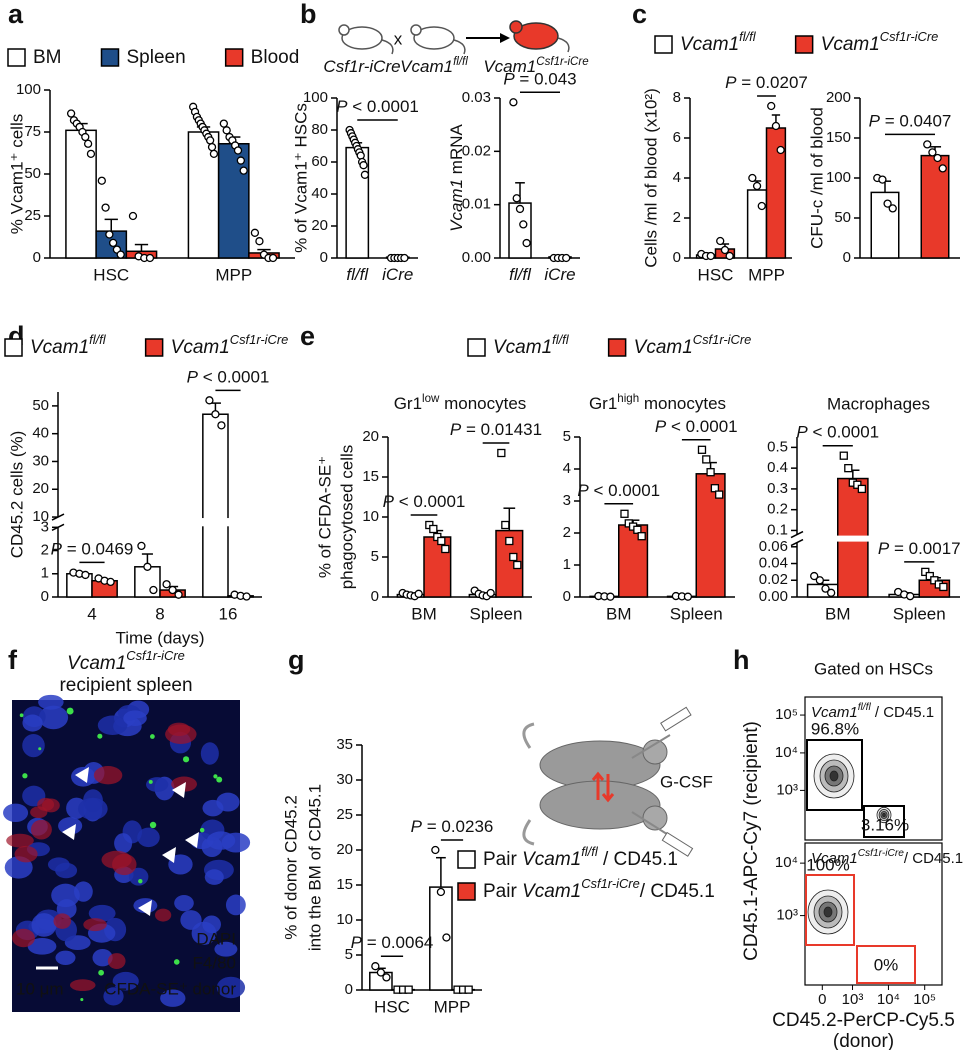 The height and width of the screenshot is (1050, 977). Describe the element at coordinates (599, 889) in the screenshot. I see `legend-label: Pair Vcam1Csf1r-iCre/ CD45.1` at that location.